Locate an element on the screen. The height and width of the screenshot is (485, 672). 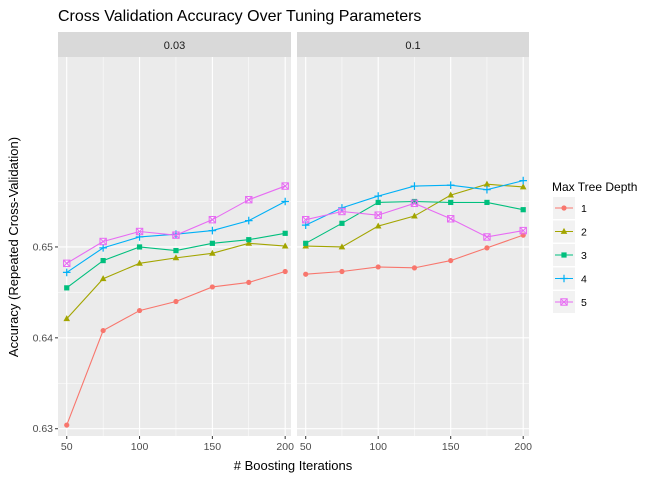
facet-strip-label: 0.03 is located at coordinates (174, 46).